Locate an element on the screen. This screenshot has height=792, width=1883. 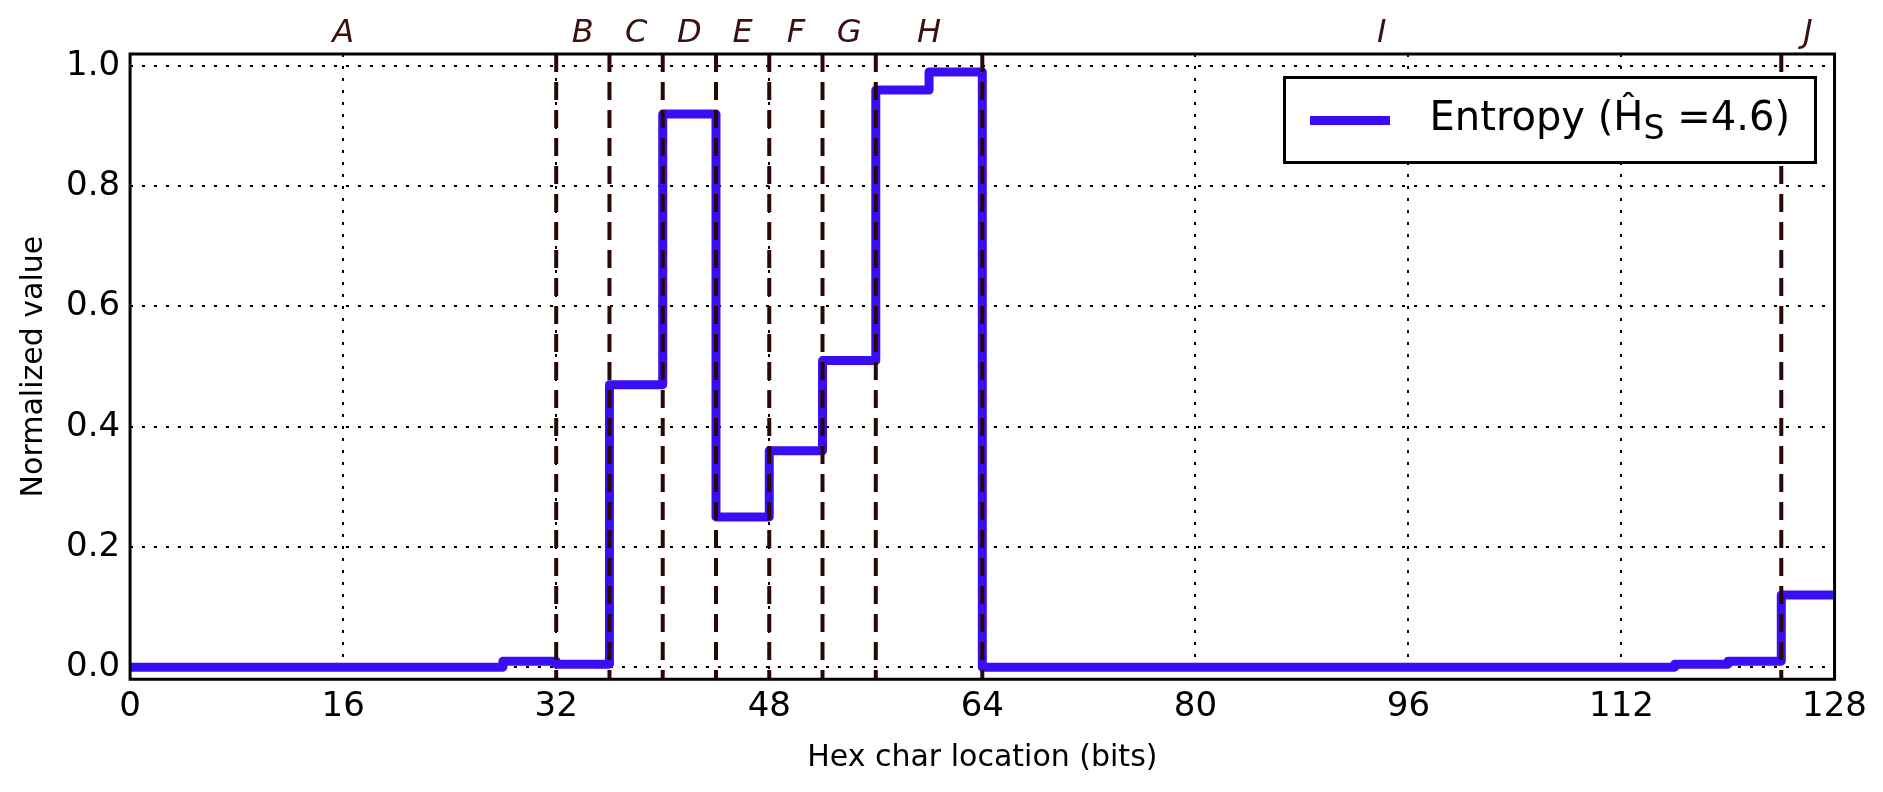
x-tick-label: 96 is located at coordinates (1408, 704).